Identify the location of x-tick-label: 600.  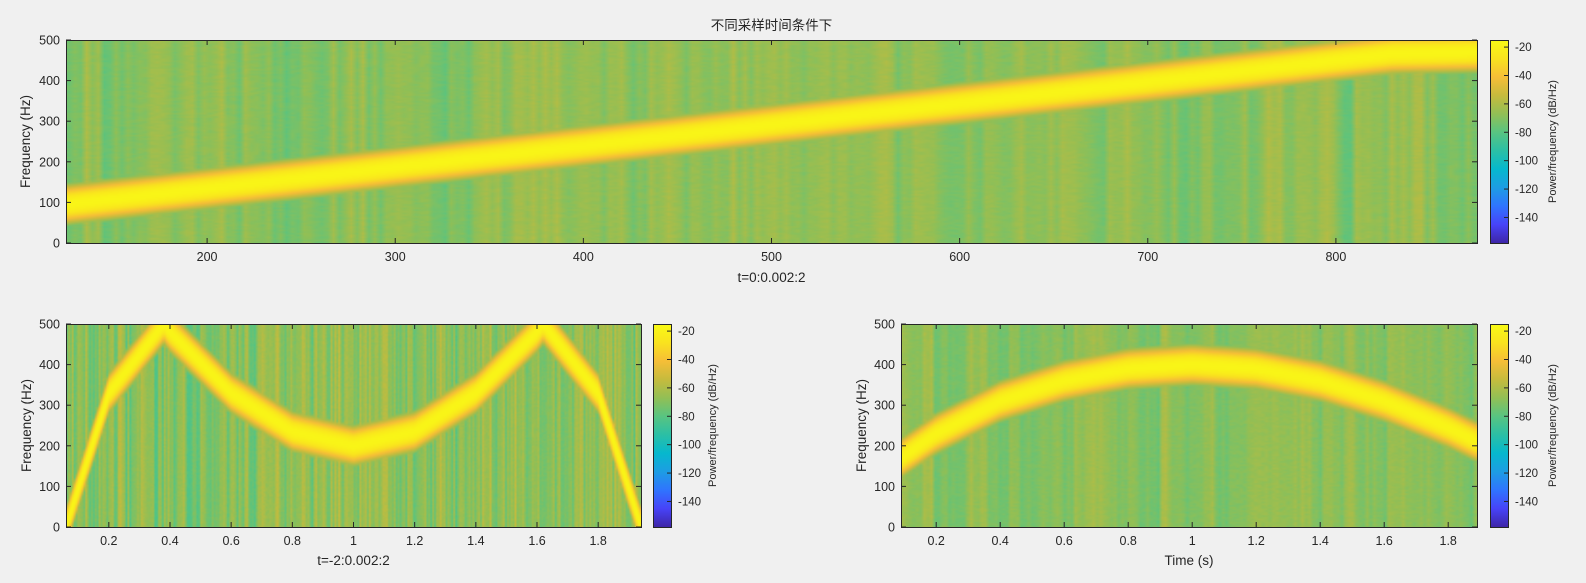
(959, 257).